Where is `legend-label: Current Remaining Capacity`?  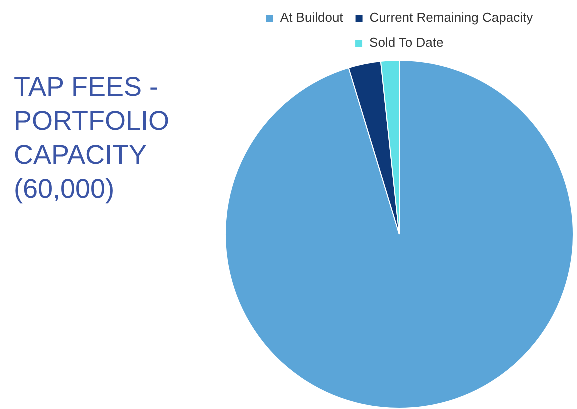 legend-label: Current Remaining Capacity is located at coordinates (452, 18).